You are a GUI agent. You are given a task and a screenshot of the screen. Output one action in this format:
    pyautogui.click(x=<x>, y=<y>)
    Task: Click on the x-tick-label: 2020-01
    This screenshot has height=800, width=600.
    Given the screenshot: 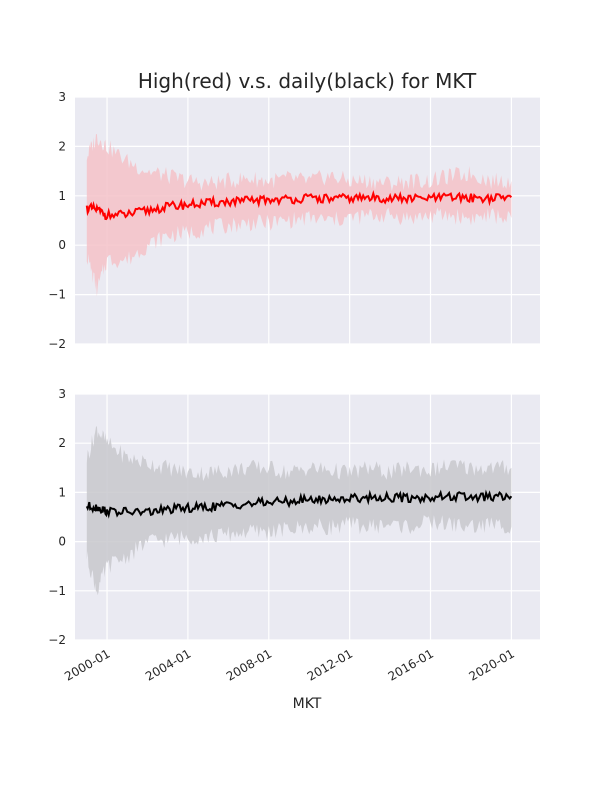 What is the action you would take?
    pyautogui.click(x=491, y=664)
    